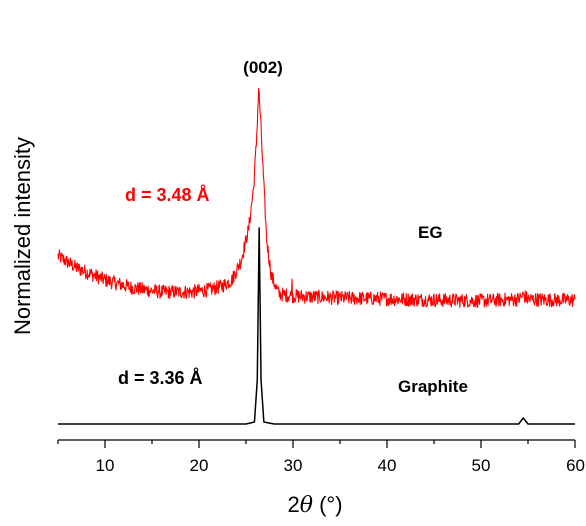 The height and width of the screenshot is (526, 586). I want to click on axes: 10 20 30 40 50 60, so click(321, 457).